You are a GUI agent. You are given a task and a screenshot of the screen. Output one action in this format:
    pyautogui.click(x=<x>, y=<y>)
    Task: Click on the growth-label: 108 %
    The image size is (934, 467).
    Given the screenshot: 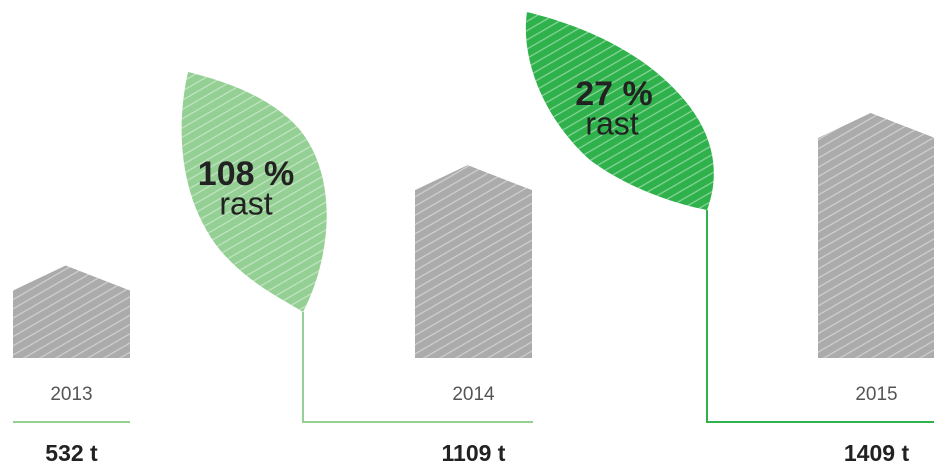 What is the action you would take?
    pyautogui.click(x=246, y=174)
    